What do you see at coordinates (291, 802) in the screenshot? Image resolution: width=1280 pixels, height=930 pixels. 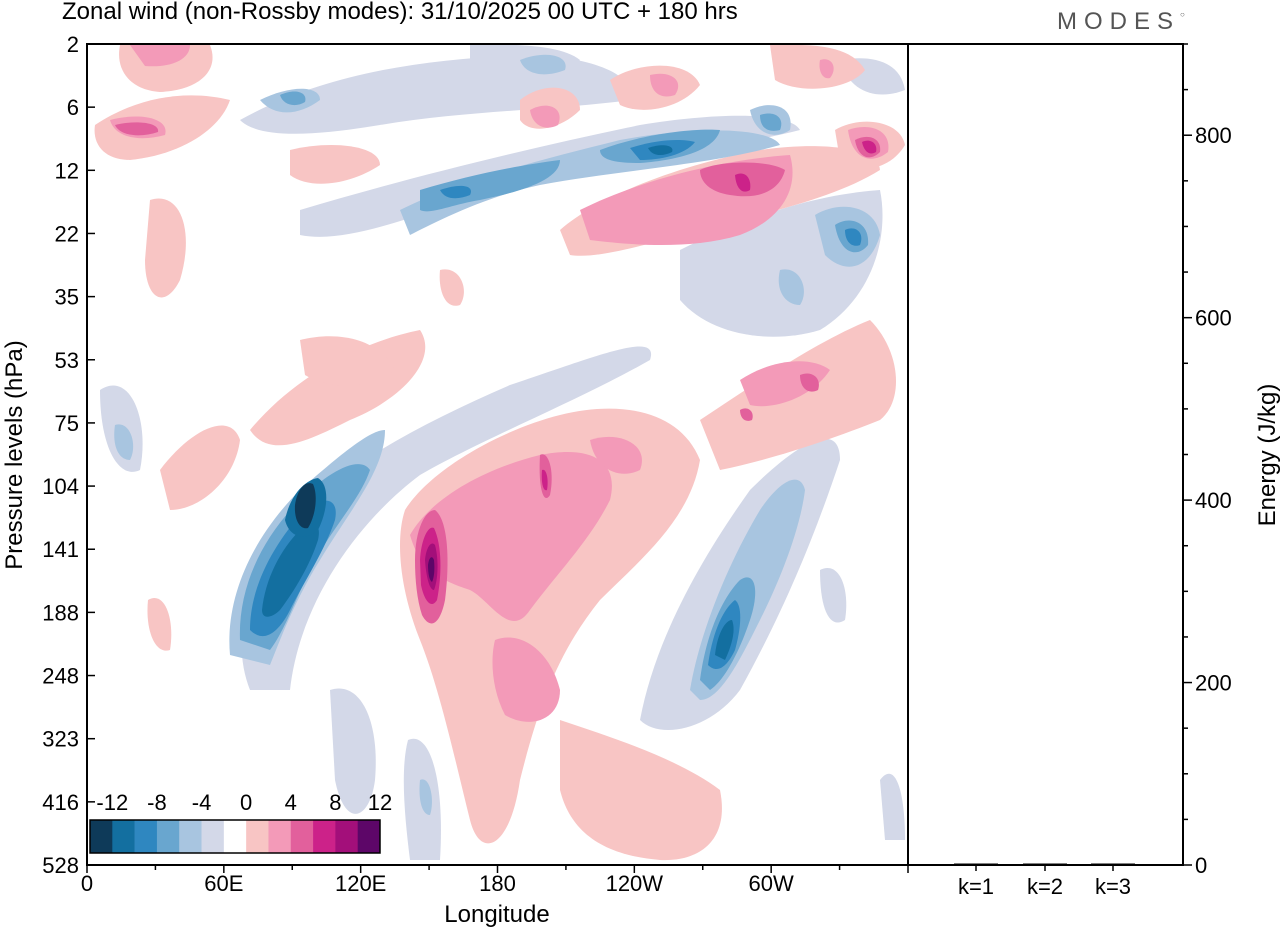 I see `colorbar-label: 4` at bounding box center [291, 802].